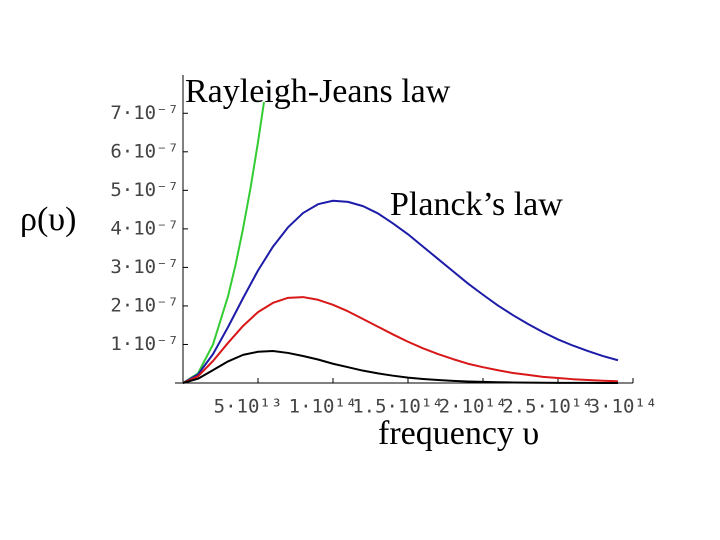 Image resolution: width=720 pixels, height=540 pixels. Describe the element at coordinates (323, 407) in the screenshot. I see `x-tick-label: 1·10¹⁴` at that location.